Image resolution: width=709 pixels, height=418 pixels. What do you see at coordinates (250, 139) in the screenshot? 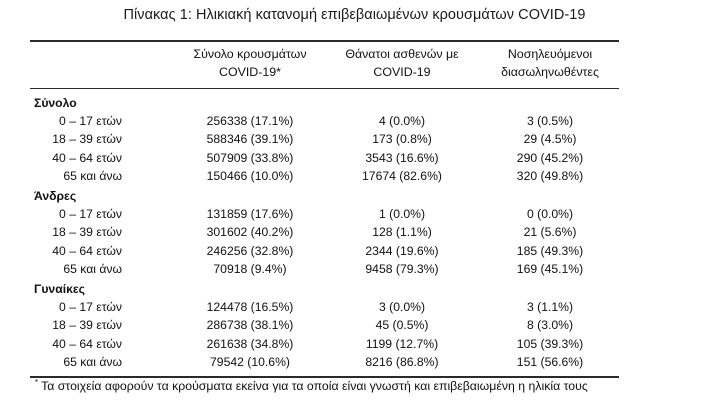
I see `cases-cell: 588346 (39.1%)` at bounding box center [250, 139].